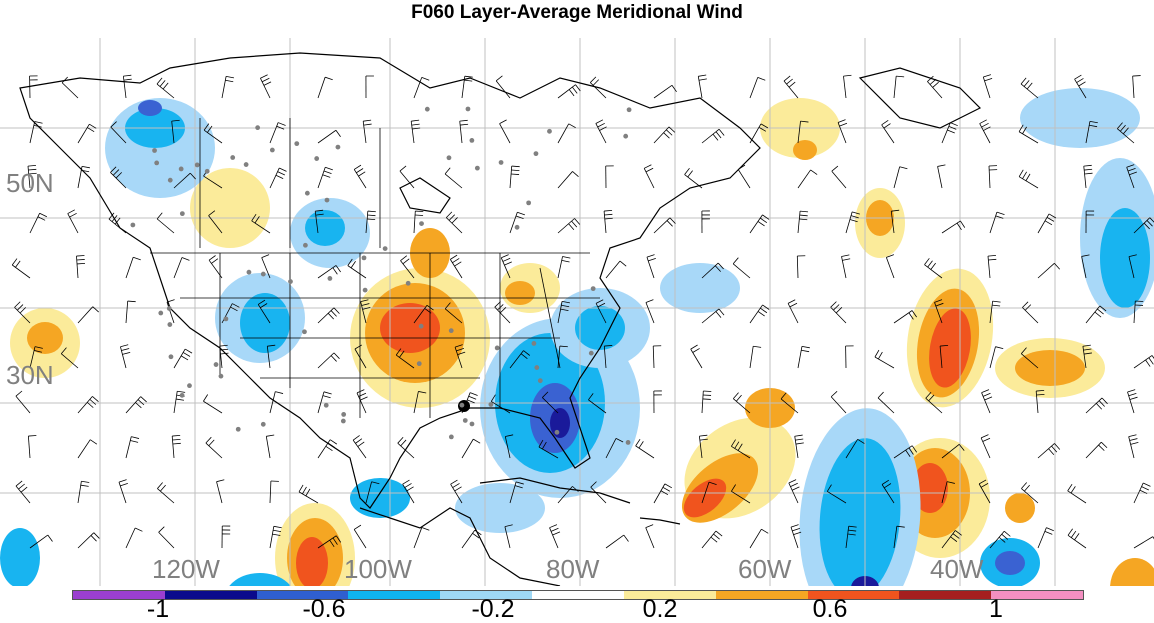  I want to click on lon-label-40w: 40W, so click(956, 569).